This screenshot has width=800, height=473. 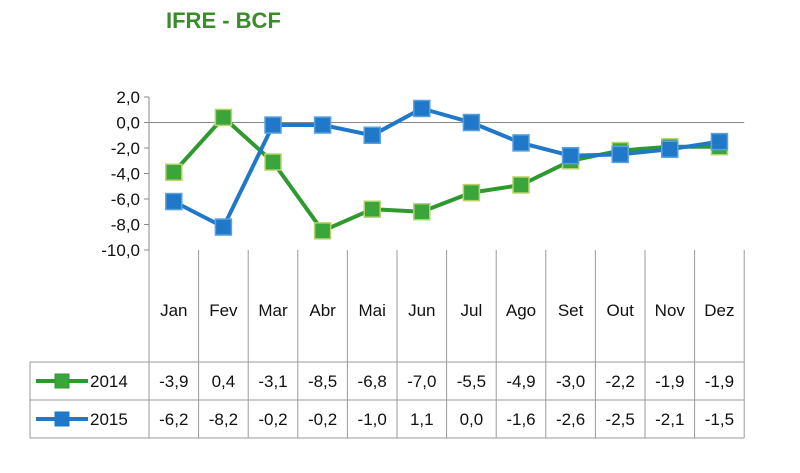 What do you see at coordinates (570, 419) in the screenshot?
I see `data-label-2015: -2,6` at bounding box center [570, 419].